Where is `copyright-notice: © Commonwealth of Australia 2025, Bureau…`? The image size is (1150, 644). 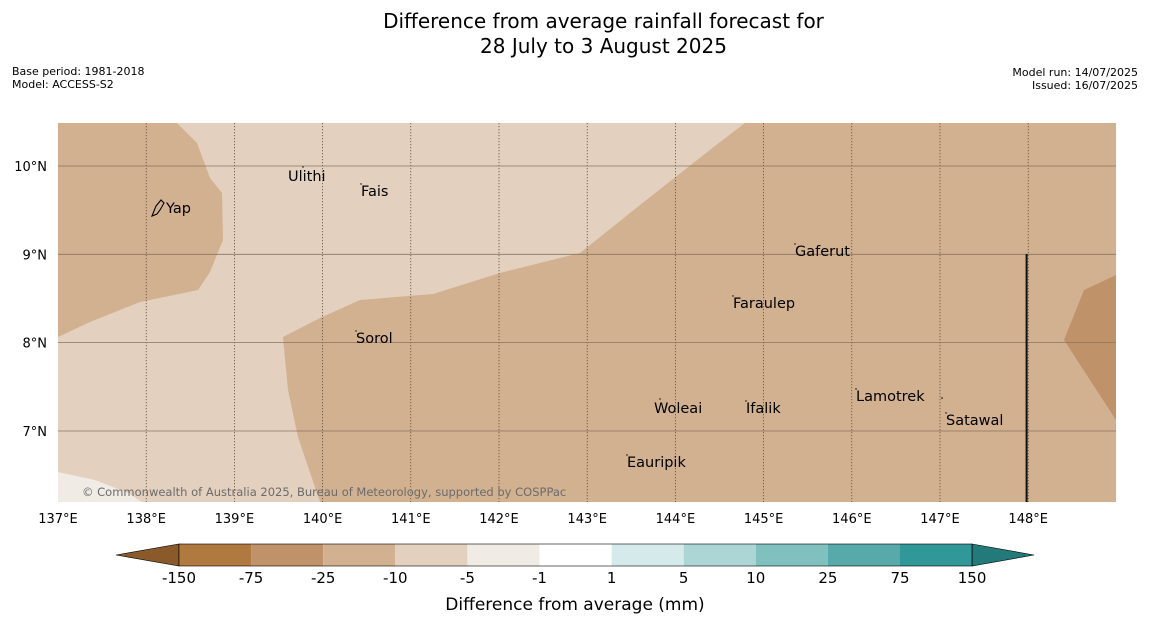 copyright-notice: © Commonwealth of Australia 2025, Bureau… is located at coordinates (324, 492).